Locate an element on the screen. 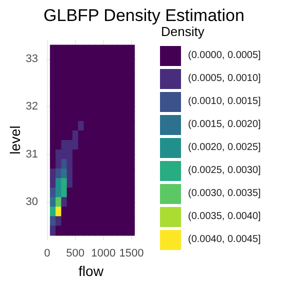 This screenshot has width=288, height=288. color-bar-label: (0.0005, 0.0010] is located at coordinates (224, 79).